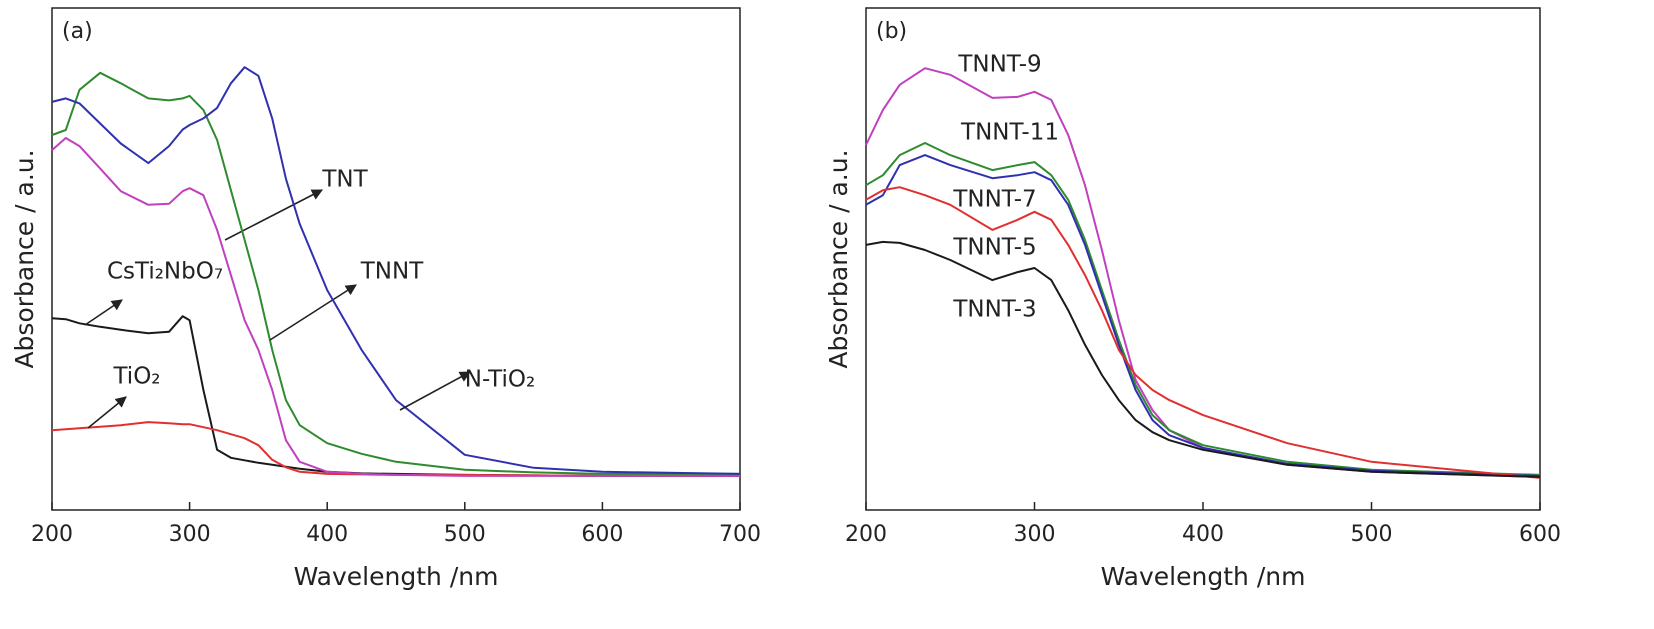 This screenshot has height=629, width=1654. What do you see at coordinates (994, 310) in the screenshot?
I see `series-label: TNNT-3` at bounding box center [994, 310].